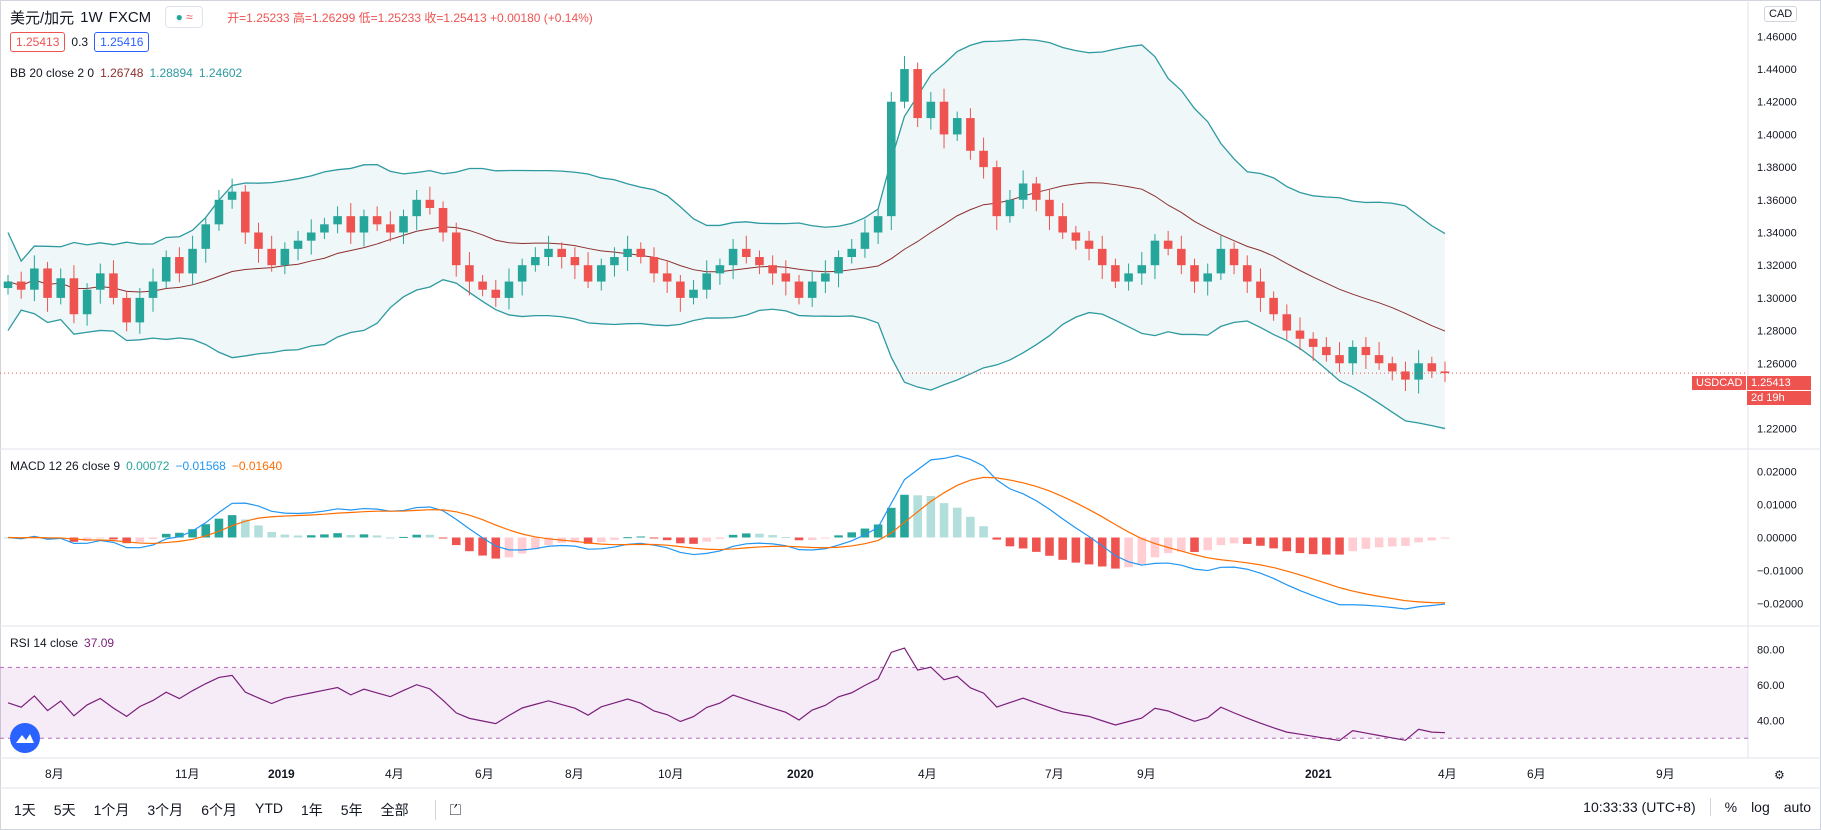 The height and width of the screenshot is (830, 1821). I want to click on percent-scale-button: %, so click(1731, 807).